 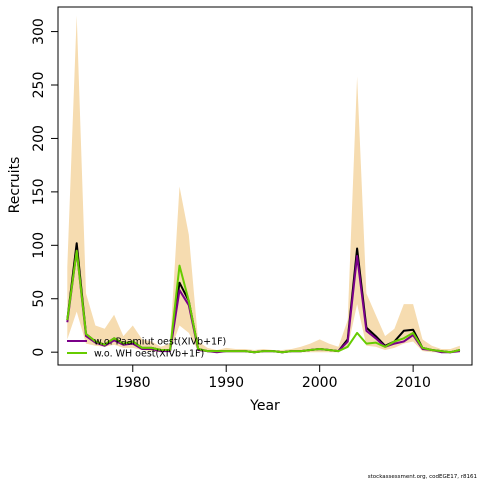 What do you see at coordinates (133, 383) in the screenshot?
I see `x-tick-label: 1980` at bounding box center [133, 383].